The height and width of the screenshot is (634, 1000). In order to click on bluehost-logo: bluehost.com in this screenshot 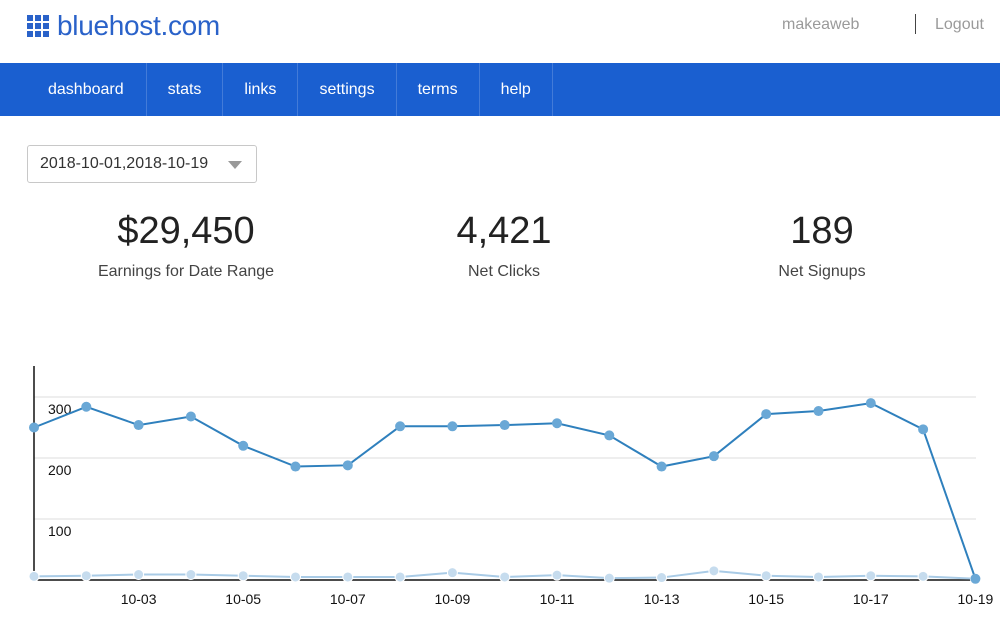, I will do `click(123, 26)`.